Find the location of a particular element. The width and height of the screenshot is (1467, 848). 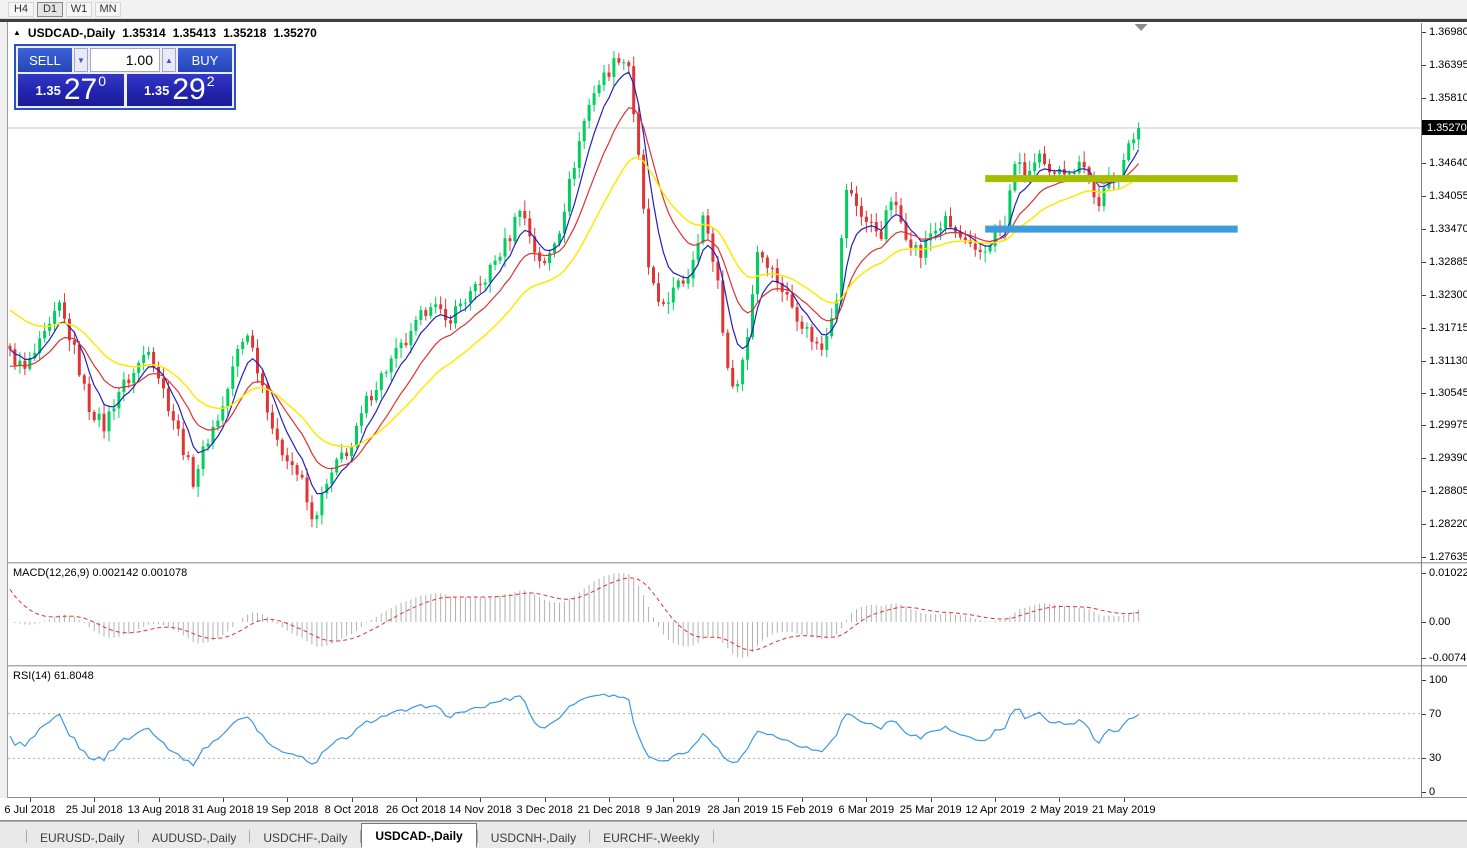

time-axis-label: 2 May 2019 is located at coordinates (1059, 810).